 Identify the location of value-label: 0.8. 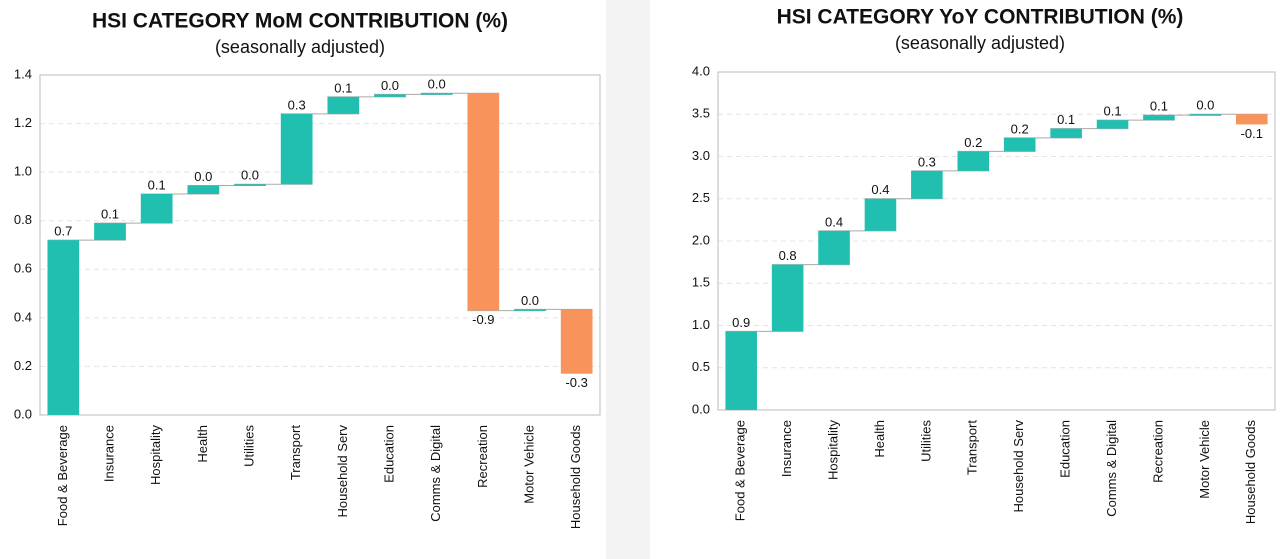
(788, 255).